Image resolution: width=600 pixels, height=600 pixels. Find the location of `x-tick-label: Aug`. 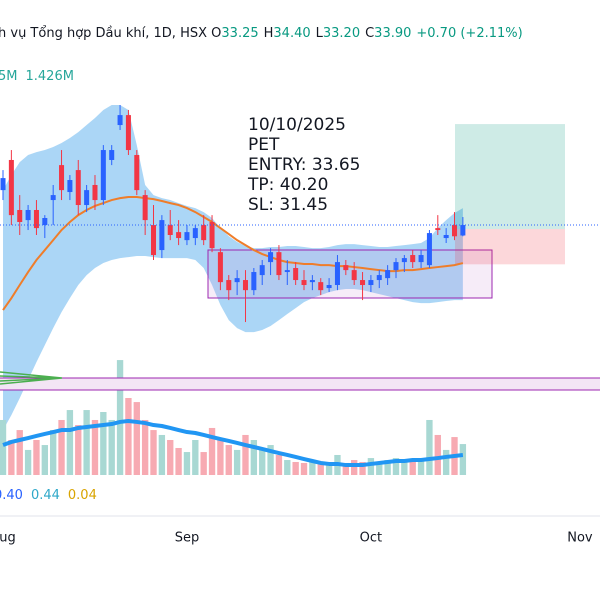

x-tick-label: Aug is located at coordinates (8, 538).